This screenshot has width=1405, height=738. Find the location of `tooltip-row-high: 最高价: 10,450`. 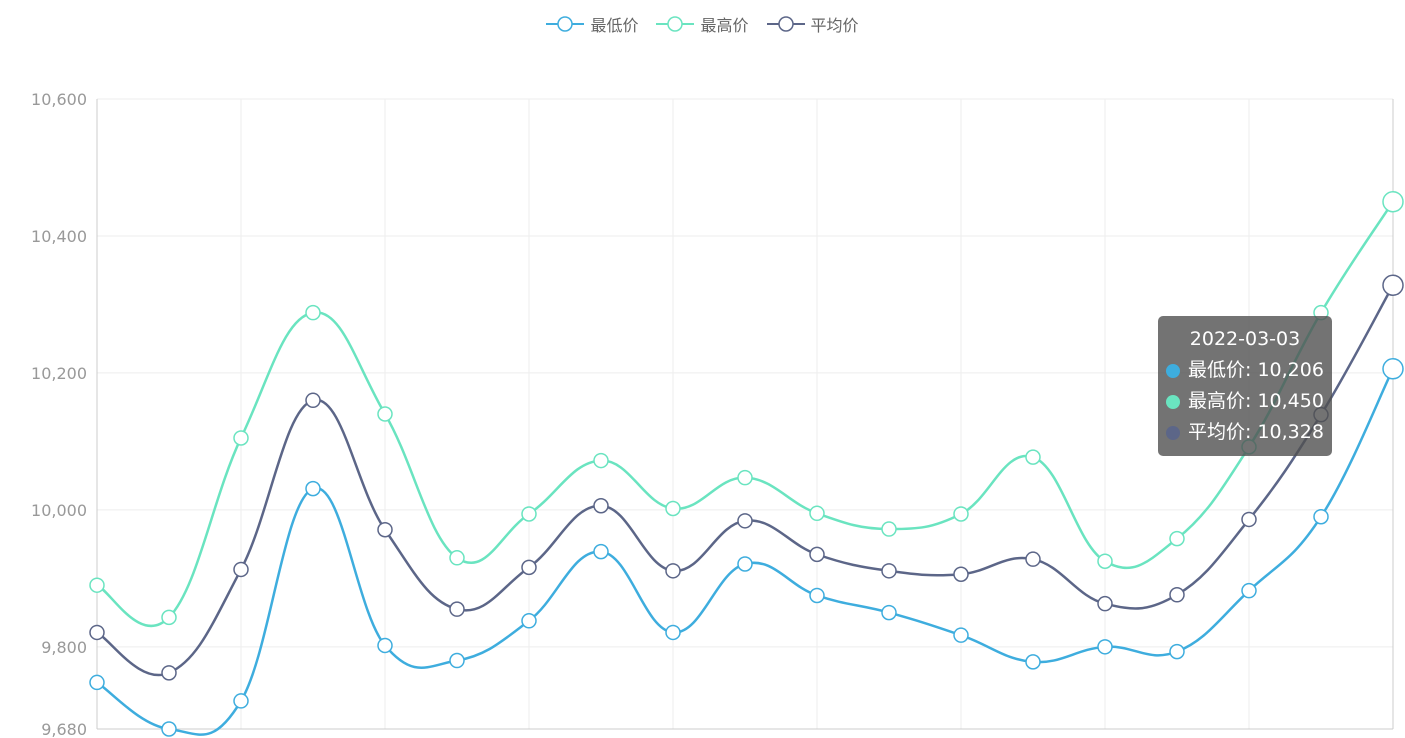

tooltip-row-high: 最高价: 10,450 is located at coordinates (1245, 401).